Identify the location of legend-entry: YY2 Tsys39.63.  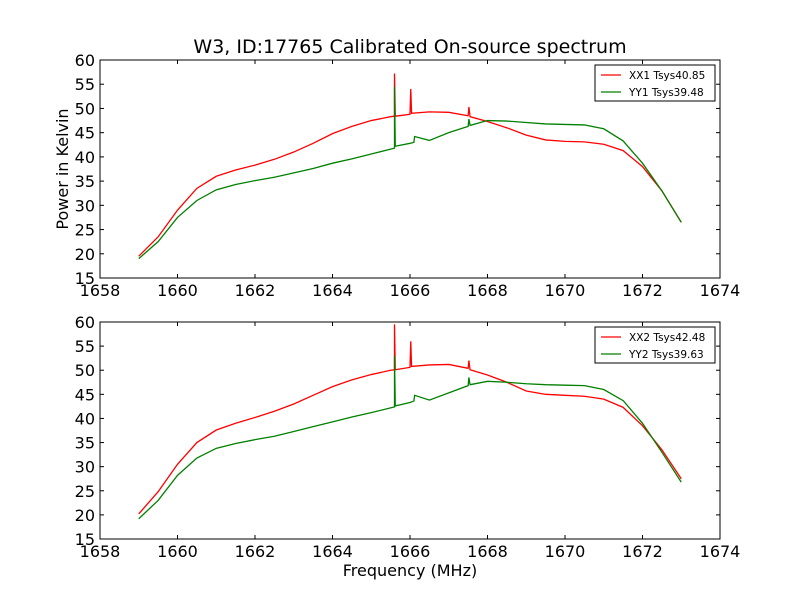
(666, 355).